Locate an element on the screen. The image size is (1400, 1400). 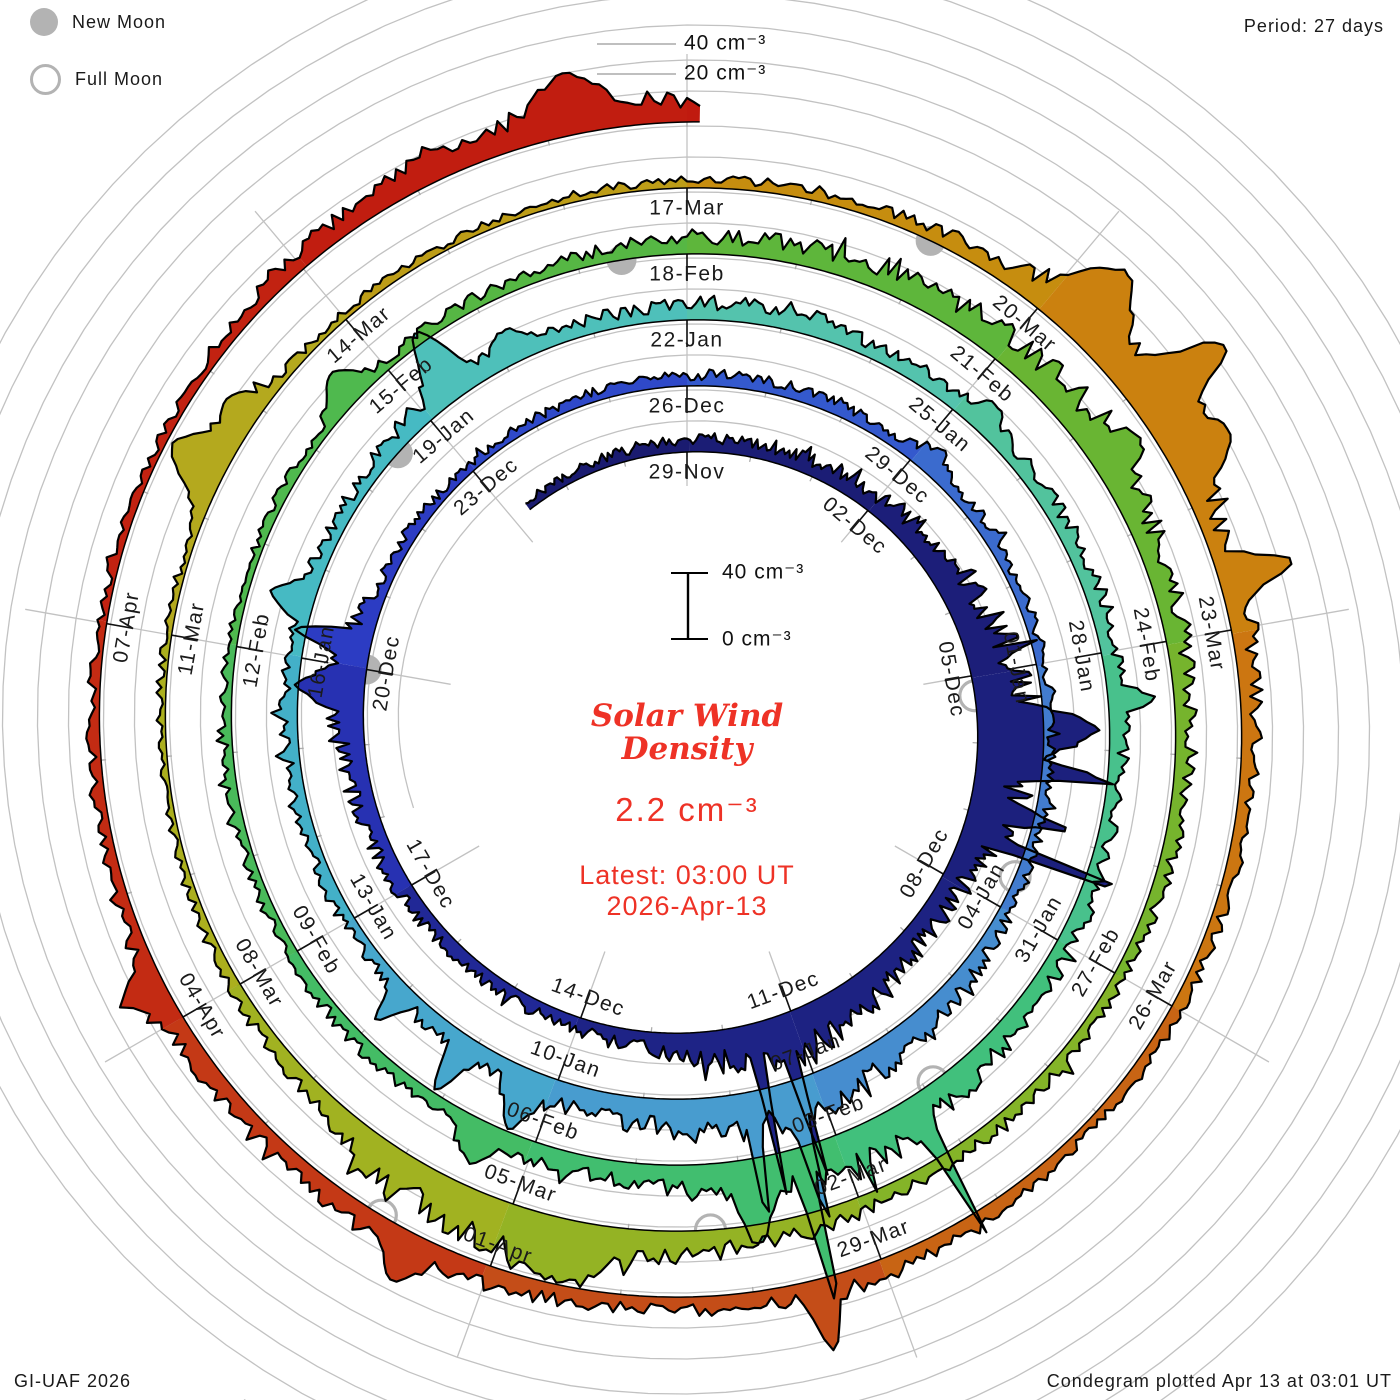
svg-text: 20 cm⁻³ is located at coordinates (725, 73).